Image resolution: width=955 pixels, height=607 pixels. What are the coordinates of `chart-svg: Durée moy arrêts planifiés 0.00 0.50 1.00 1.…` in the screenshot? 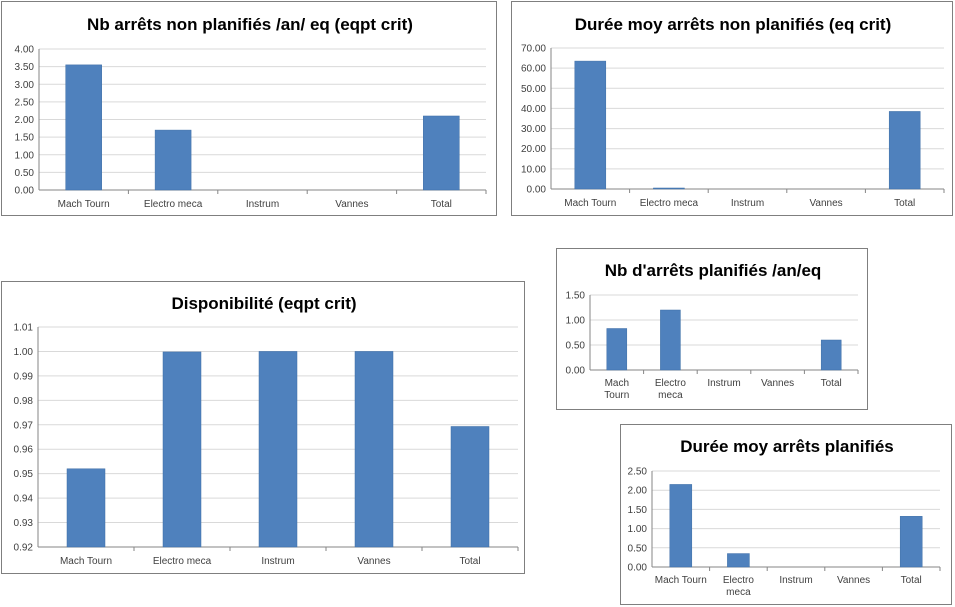 It's located at (784, 517).